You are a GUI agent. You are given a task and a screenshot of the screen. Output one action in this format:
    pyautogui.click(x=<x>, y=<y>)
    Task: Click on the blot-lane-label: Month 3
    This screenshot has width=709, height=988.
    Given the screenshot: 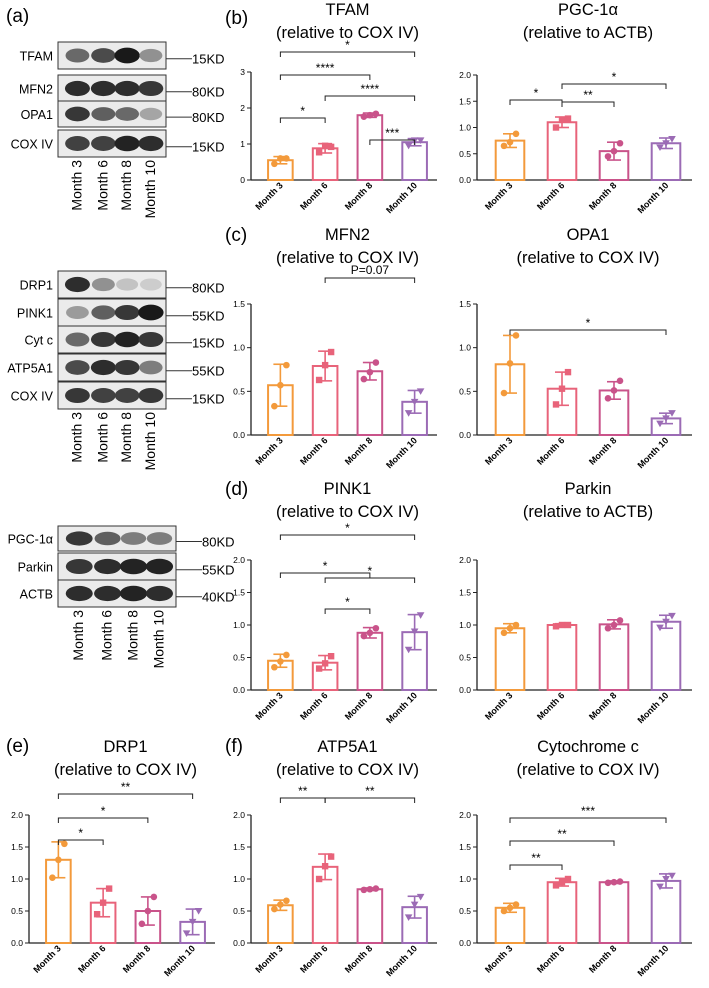 What is the action you would take?
    pyautogui.click(x=76, y=437)
    